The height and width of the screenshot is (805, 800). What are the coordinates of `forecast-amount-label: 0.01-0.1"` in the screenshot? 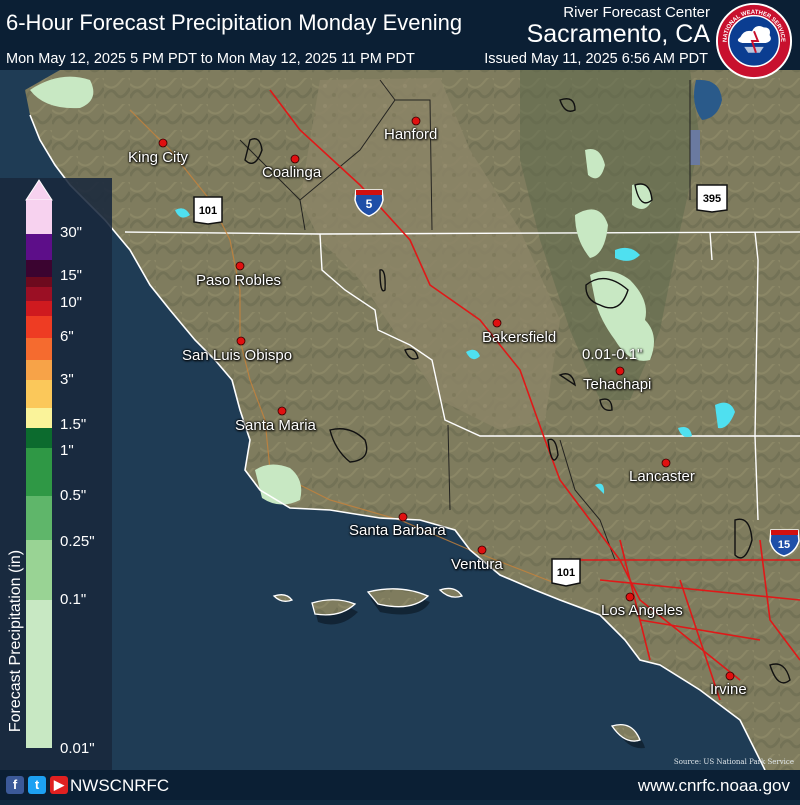 It's located at (612, 354).